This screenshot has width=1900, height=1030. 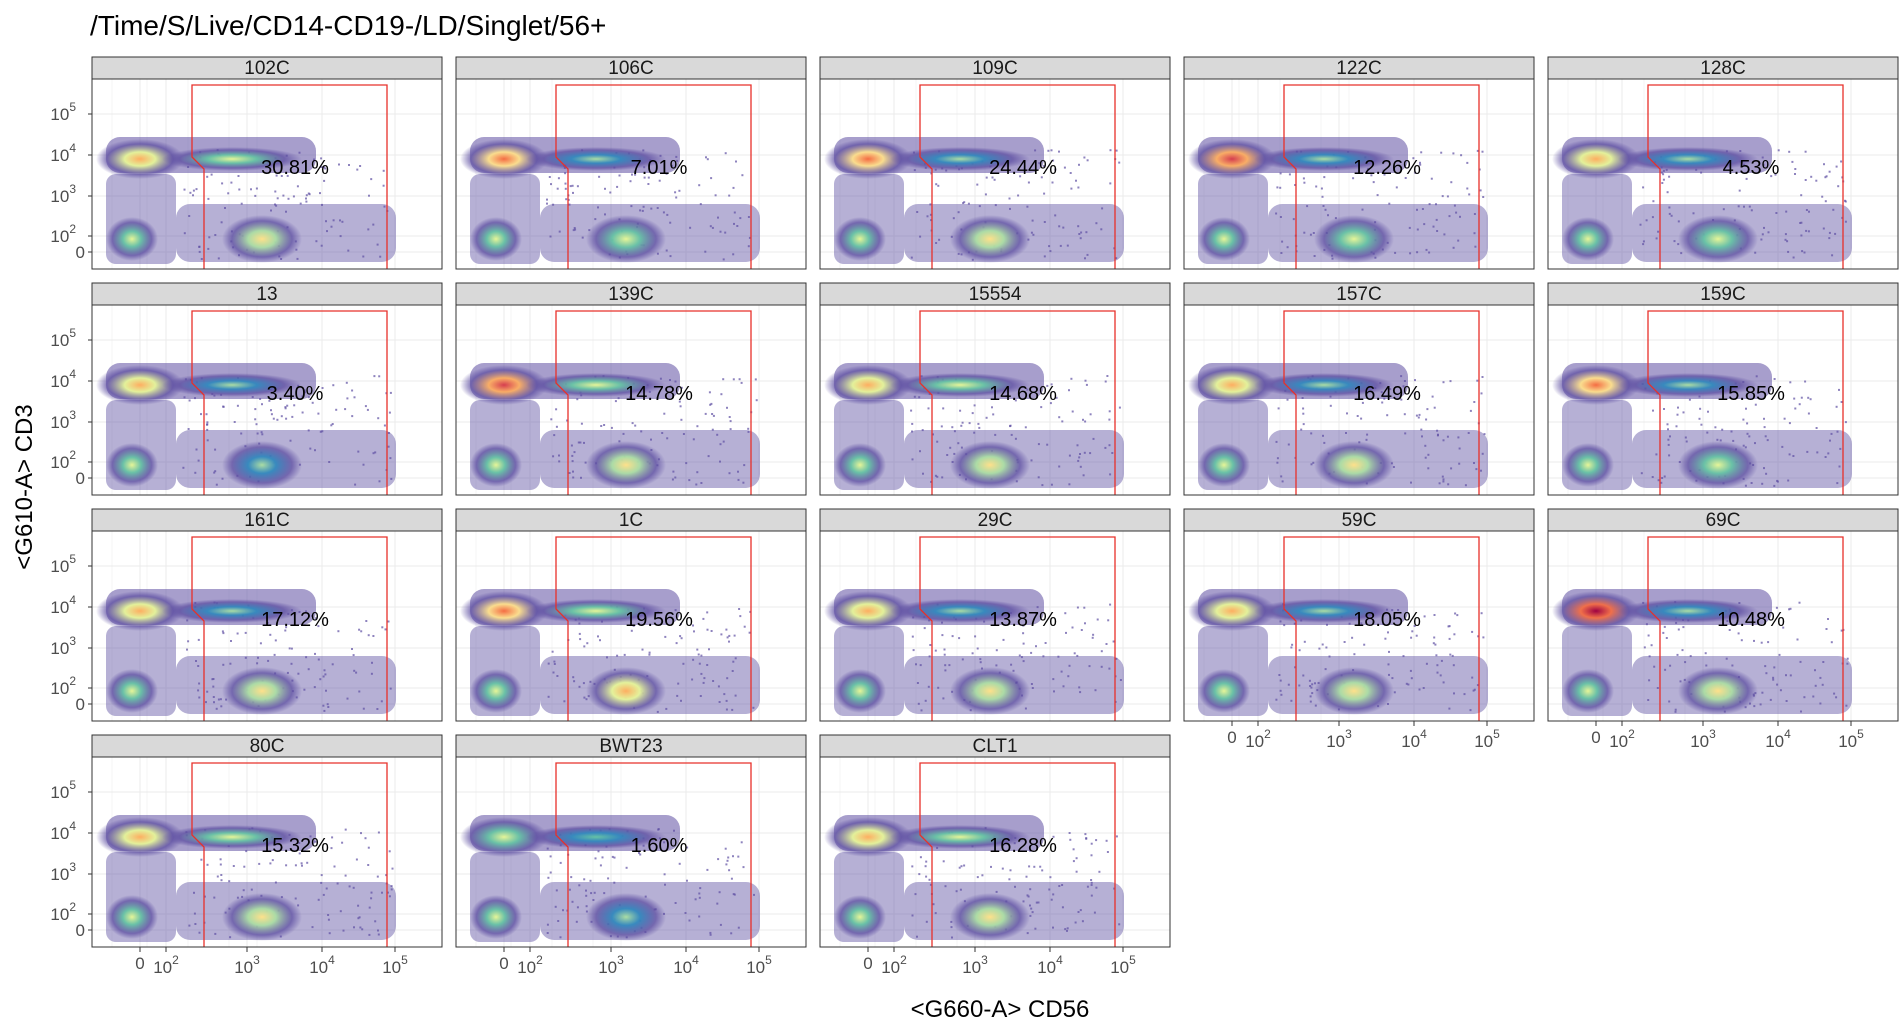 What do you see at coordinates (295, 846) in the screenshot?
I see `gate-percent: 15.32%` at bounding box center [295, 846].